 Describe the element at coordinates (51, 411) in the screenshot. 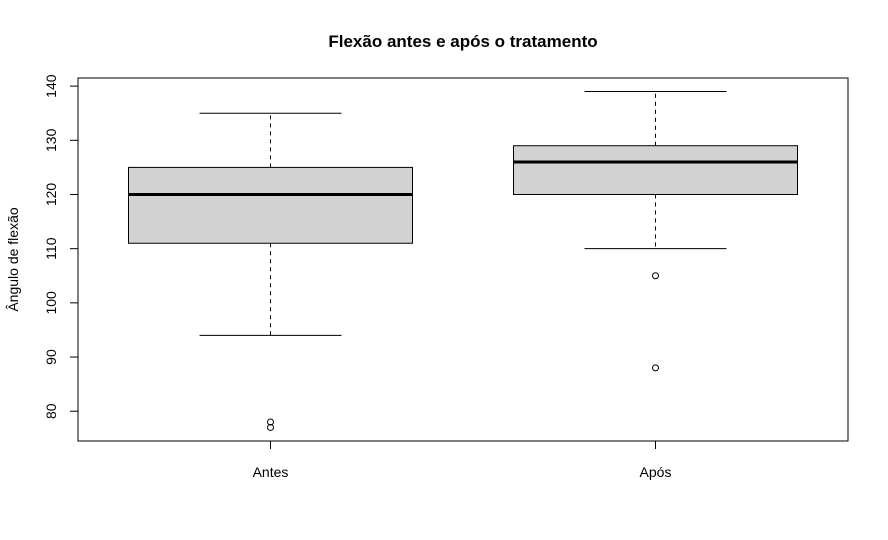

I see `y-tick-label: 80` at that location.